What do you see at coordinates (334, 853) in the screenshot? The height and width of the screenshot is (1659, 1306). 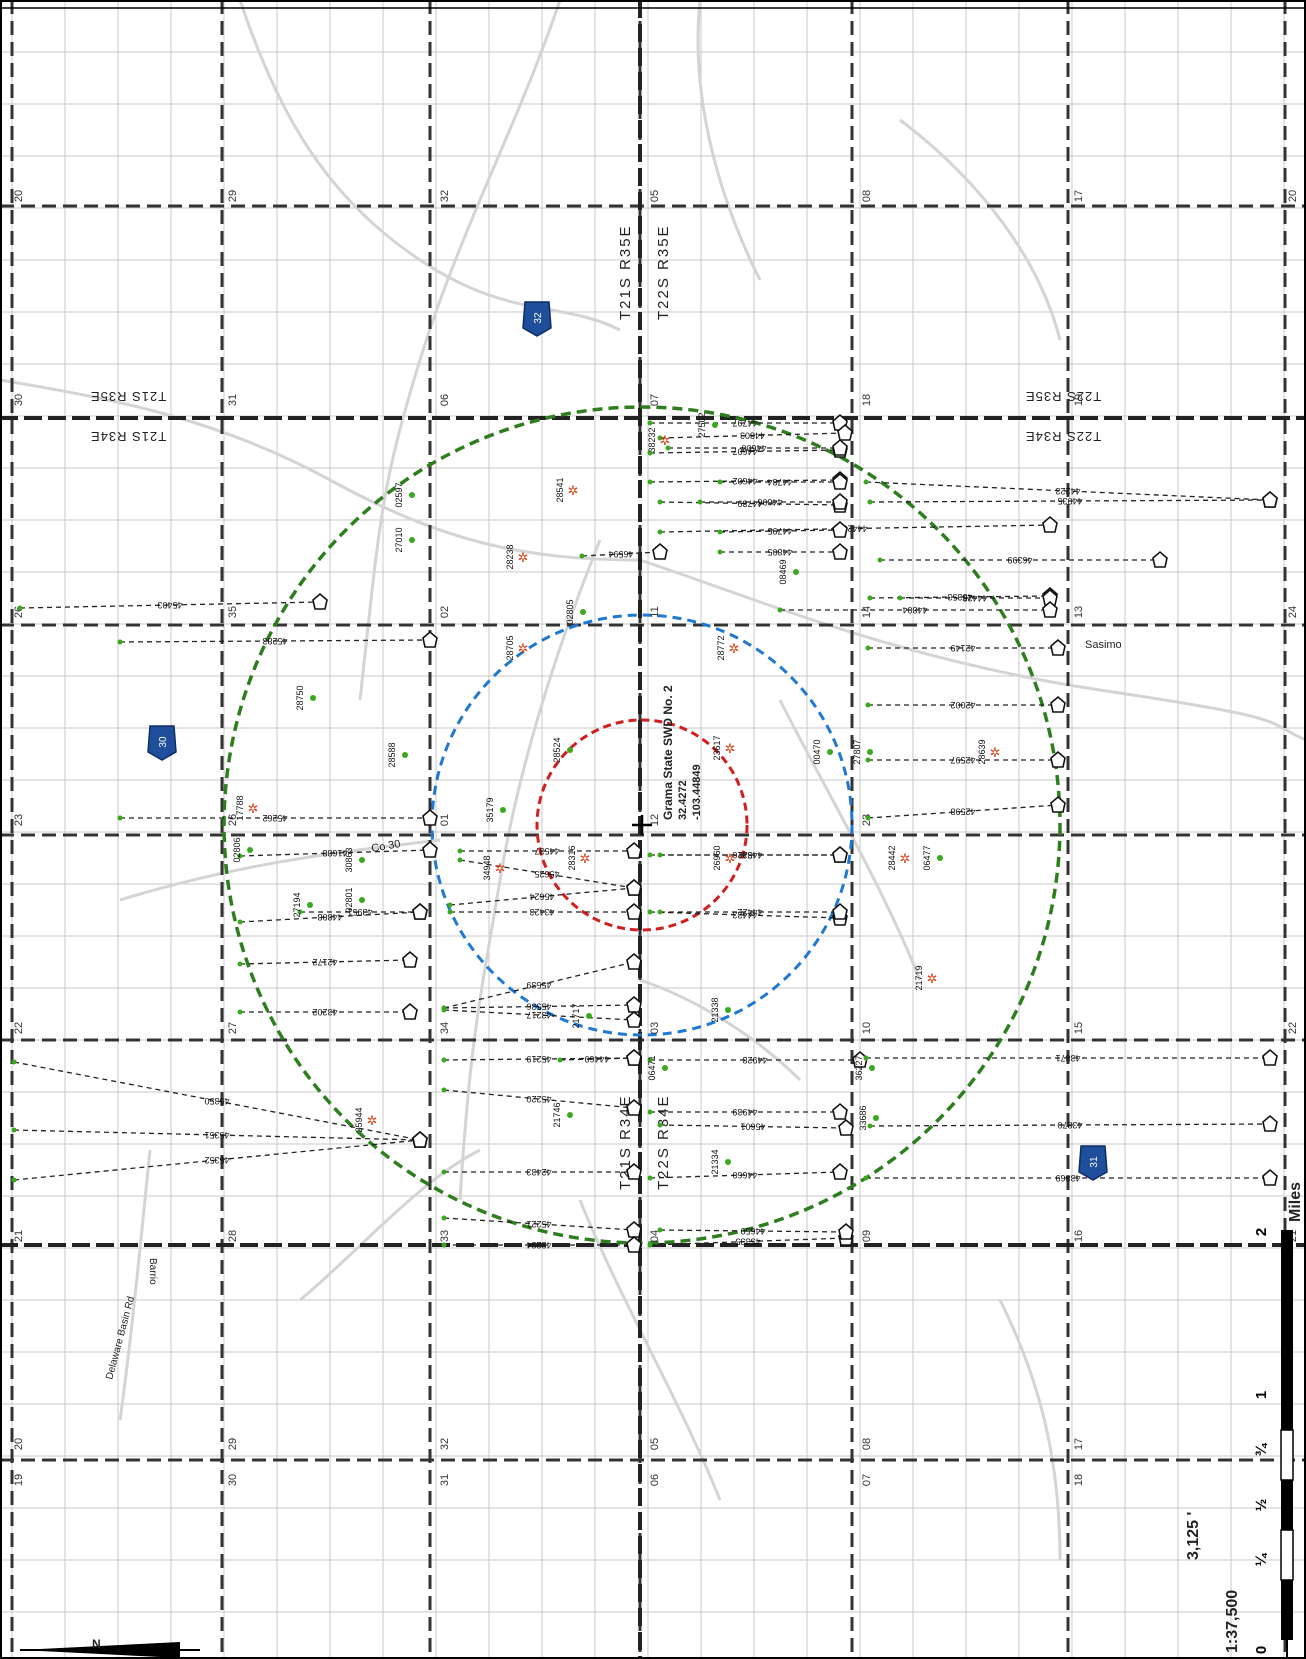 I see `well-api-label: 41688` at bounding box center [334, 853].